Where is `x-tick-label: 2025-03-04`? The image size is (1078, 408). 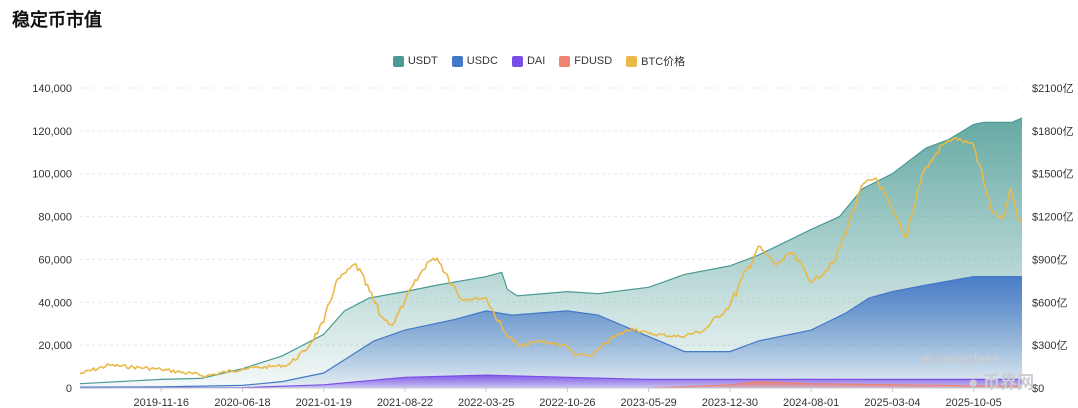 x-tick-label: 2025-03-04 is located at coordinates (892, 402).